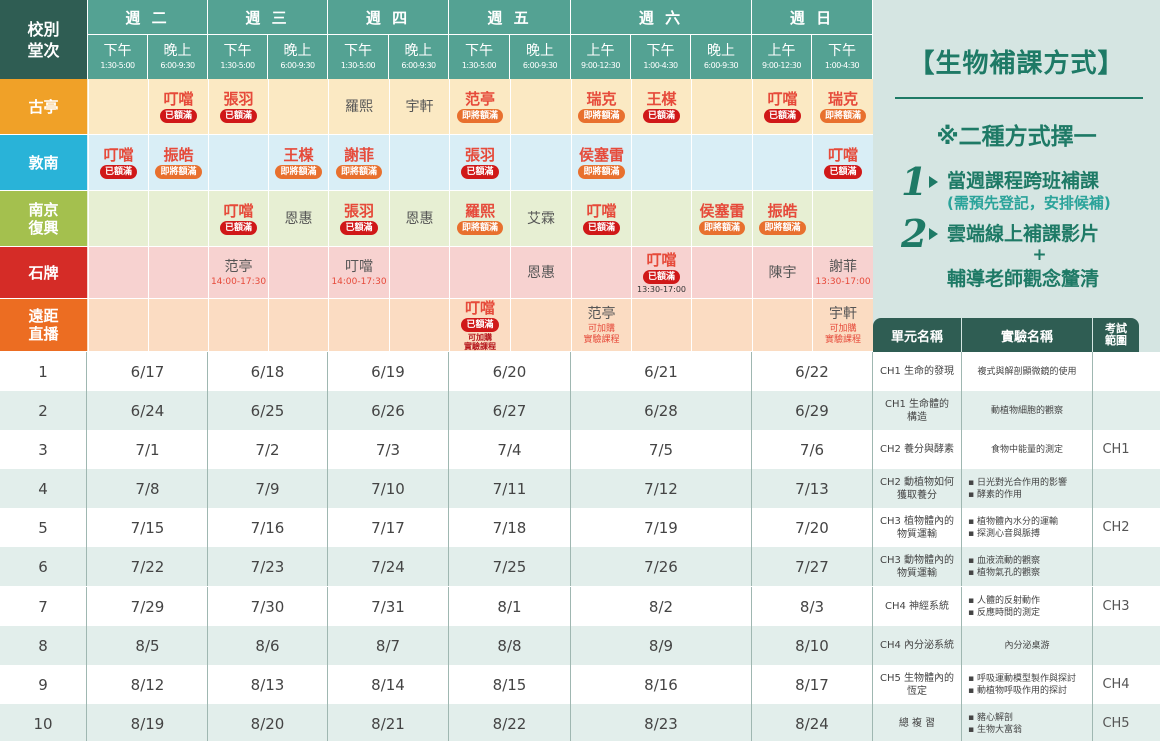 The height and width of the screenshot is (741, 1160). I want to click on special-time: 13:30-17:00, so click(661, 289).